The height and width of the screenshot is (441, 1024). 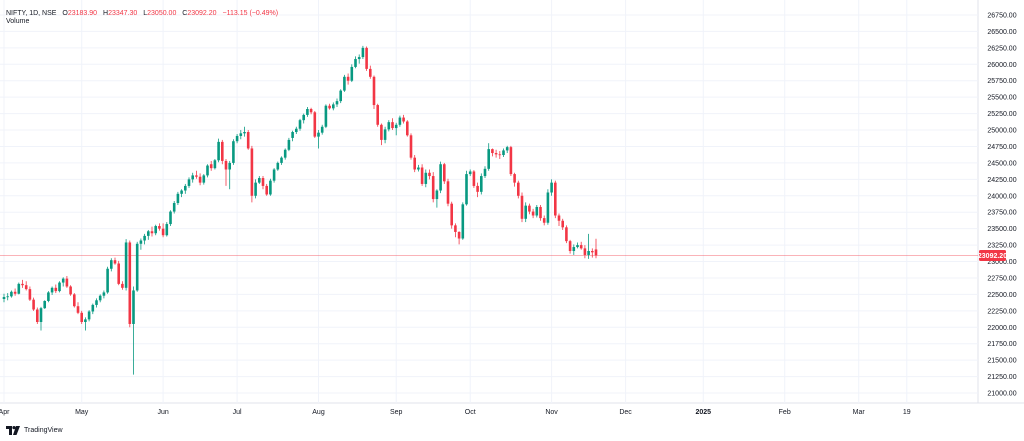 What do you see at coordinates (1001, 278) in the screenshot?
I see `y-tick-label: 22750.00` at bounding box center [1001, 278].